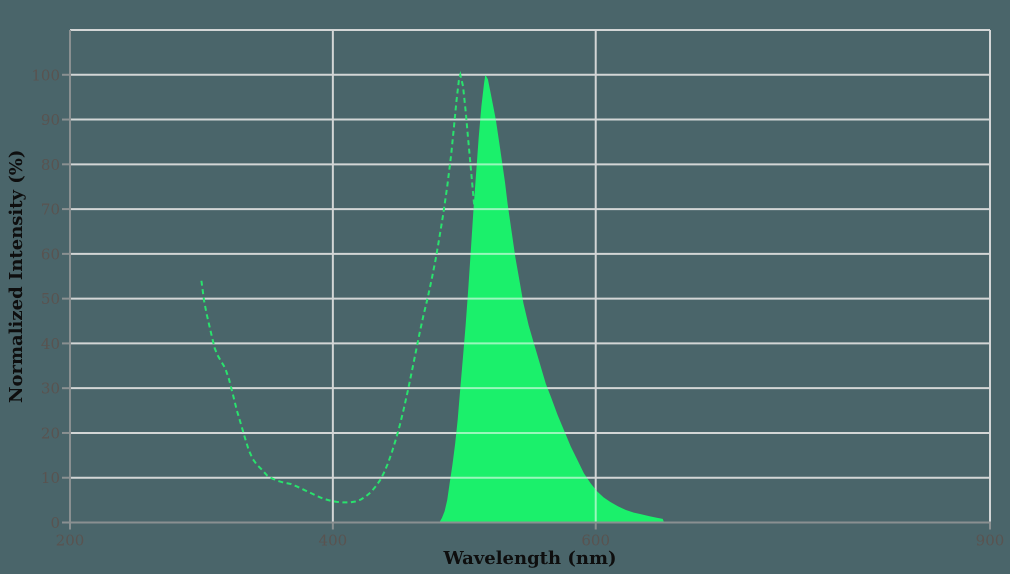  What do you see at coordinates (529, 558) in the screenshot?
I see `x-axis-title: Wavelength (nm)` at bounding box center [529, 558].